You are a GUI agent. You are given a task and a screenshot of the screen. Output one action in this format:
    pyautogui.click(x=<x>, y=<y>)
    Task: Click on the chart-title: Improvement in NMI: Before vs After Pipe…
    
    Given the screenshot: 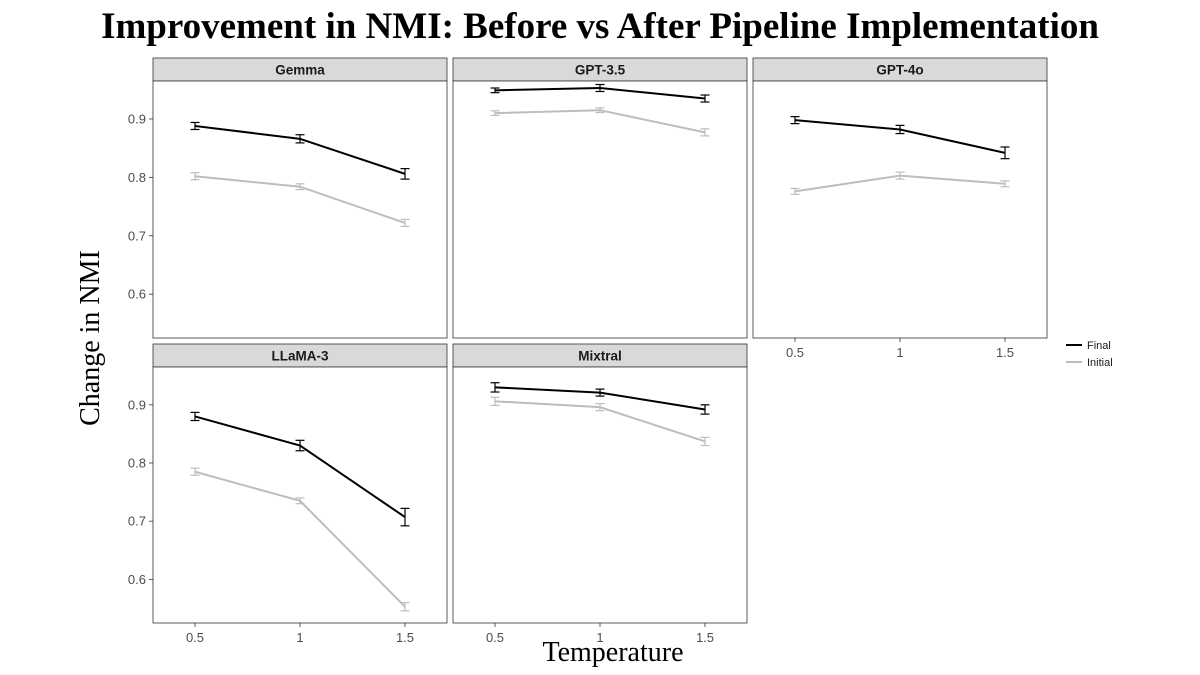 What is the action you would take?
    pyautogui.click(x=600, y=26)
    